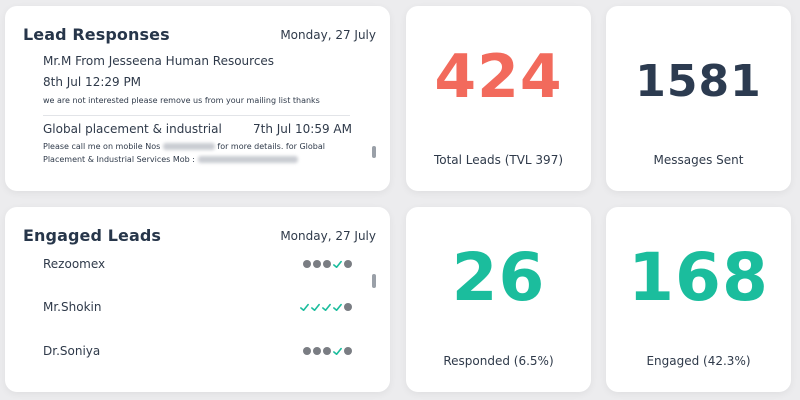 This screenshot has height=400, width=800. Describe the element at coordinates (374, 281) in the screenshot. I see `engaged-leads-scrollbar` at that location.